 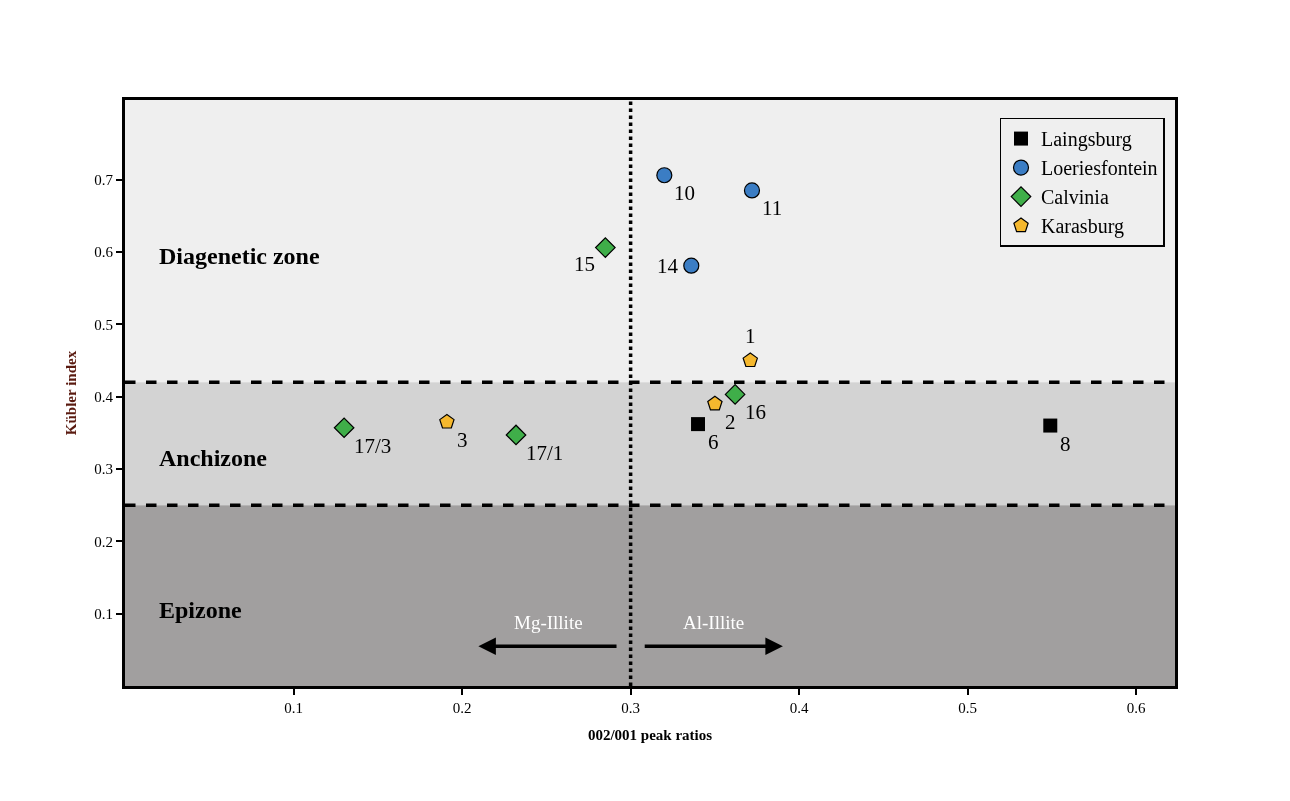 What do you see at coordinates (684, 193) in the screenshot?
I see `annotation: 10` at bounding box center [684, 193].